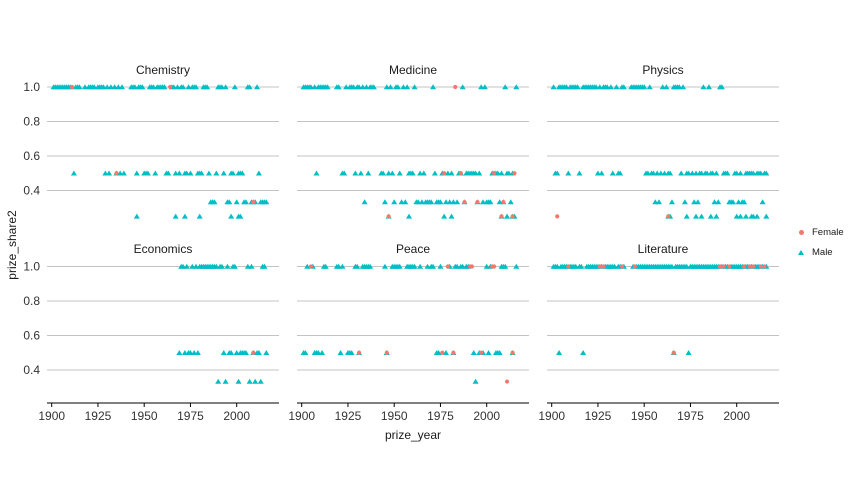  I want to click on y-tick-label: 1.0, so click(31, 87).